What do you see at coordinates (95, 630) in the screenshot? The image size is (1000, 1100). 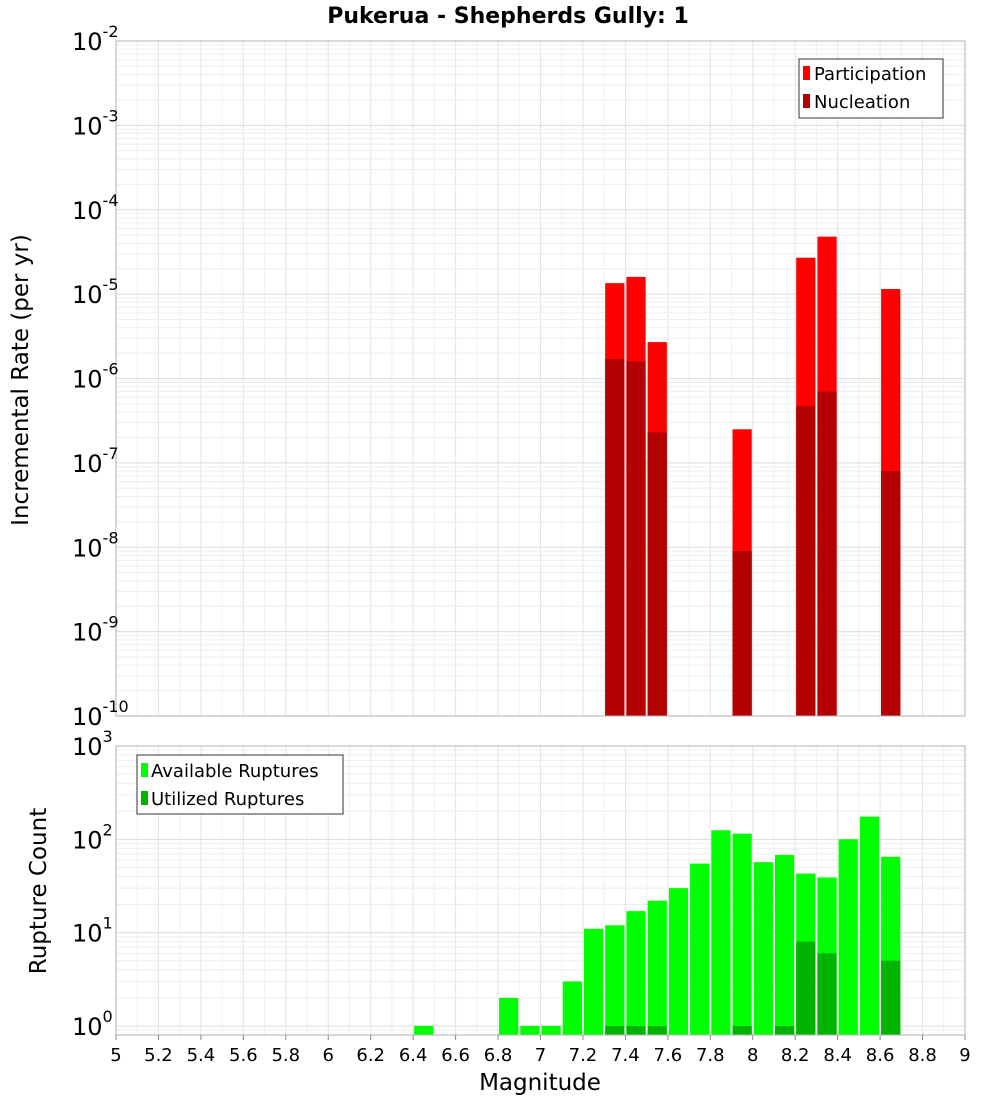 I see `y-tick-label: 10⁻⁹` at bounding box center [95, 630].